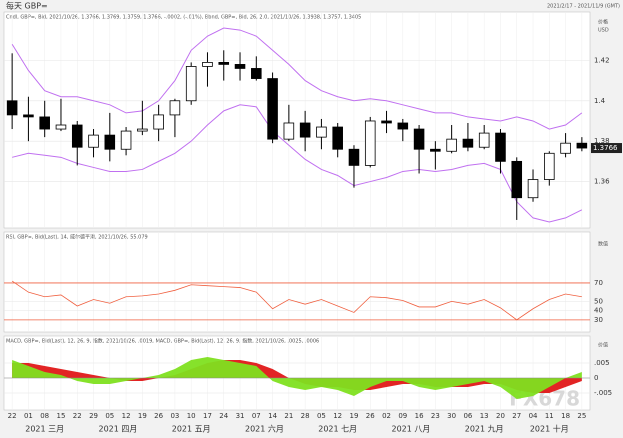 The image size is (623, 438). I want to click on y-tick-label: 1.36, so click(602, 182).